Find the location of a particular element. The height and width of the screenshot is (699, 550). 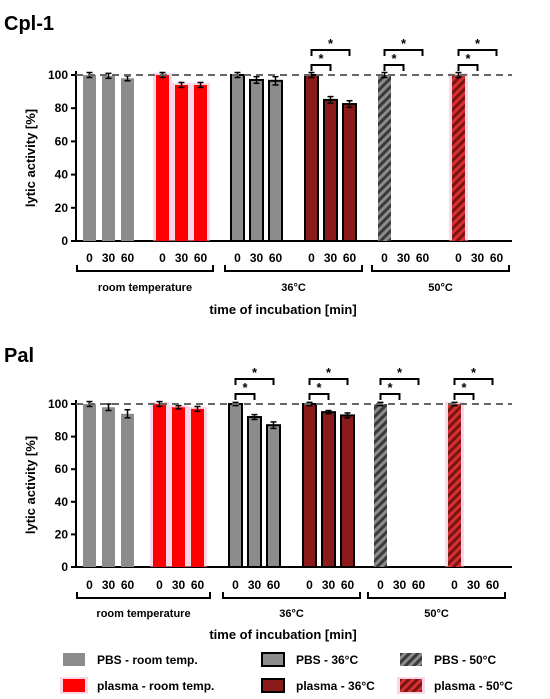

legend-item: plasma - 50°C is located at coordinates (455, 685).